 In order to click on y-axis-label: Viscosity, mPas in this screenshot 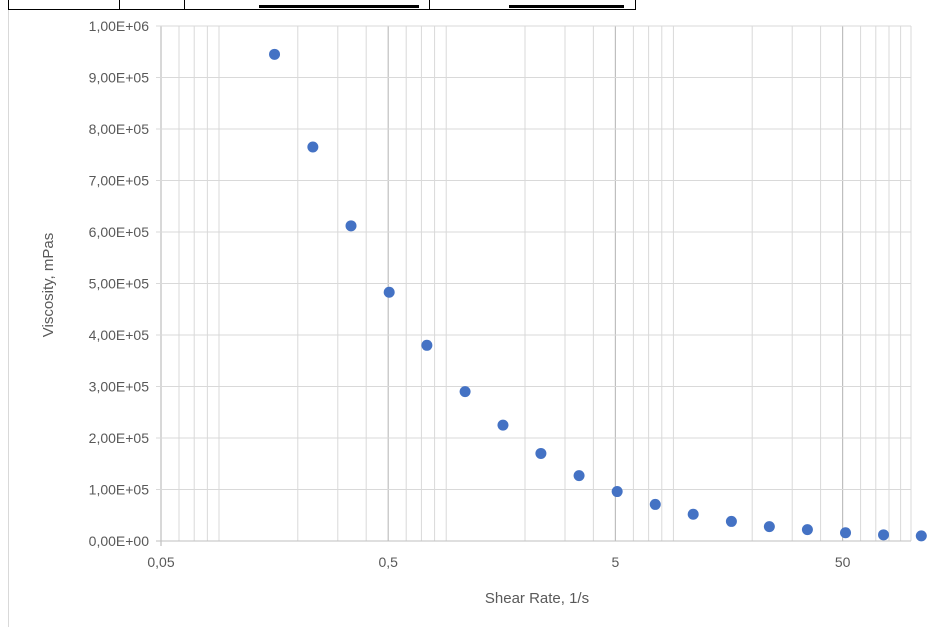, I will do `click(48, 285)`.